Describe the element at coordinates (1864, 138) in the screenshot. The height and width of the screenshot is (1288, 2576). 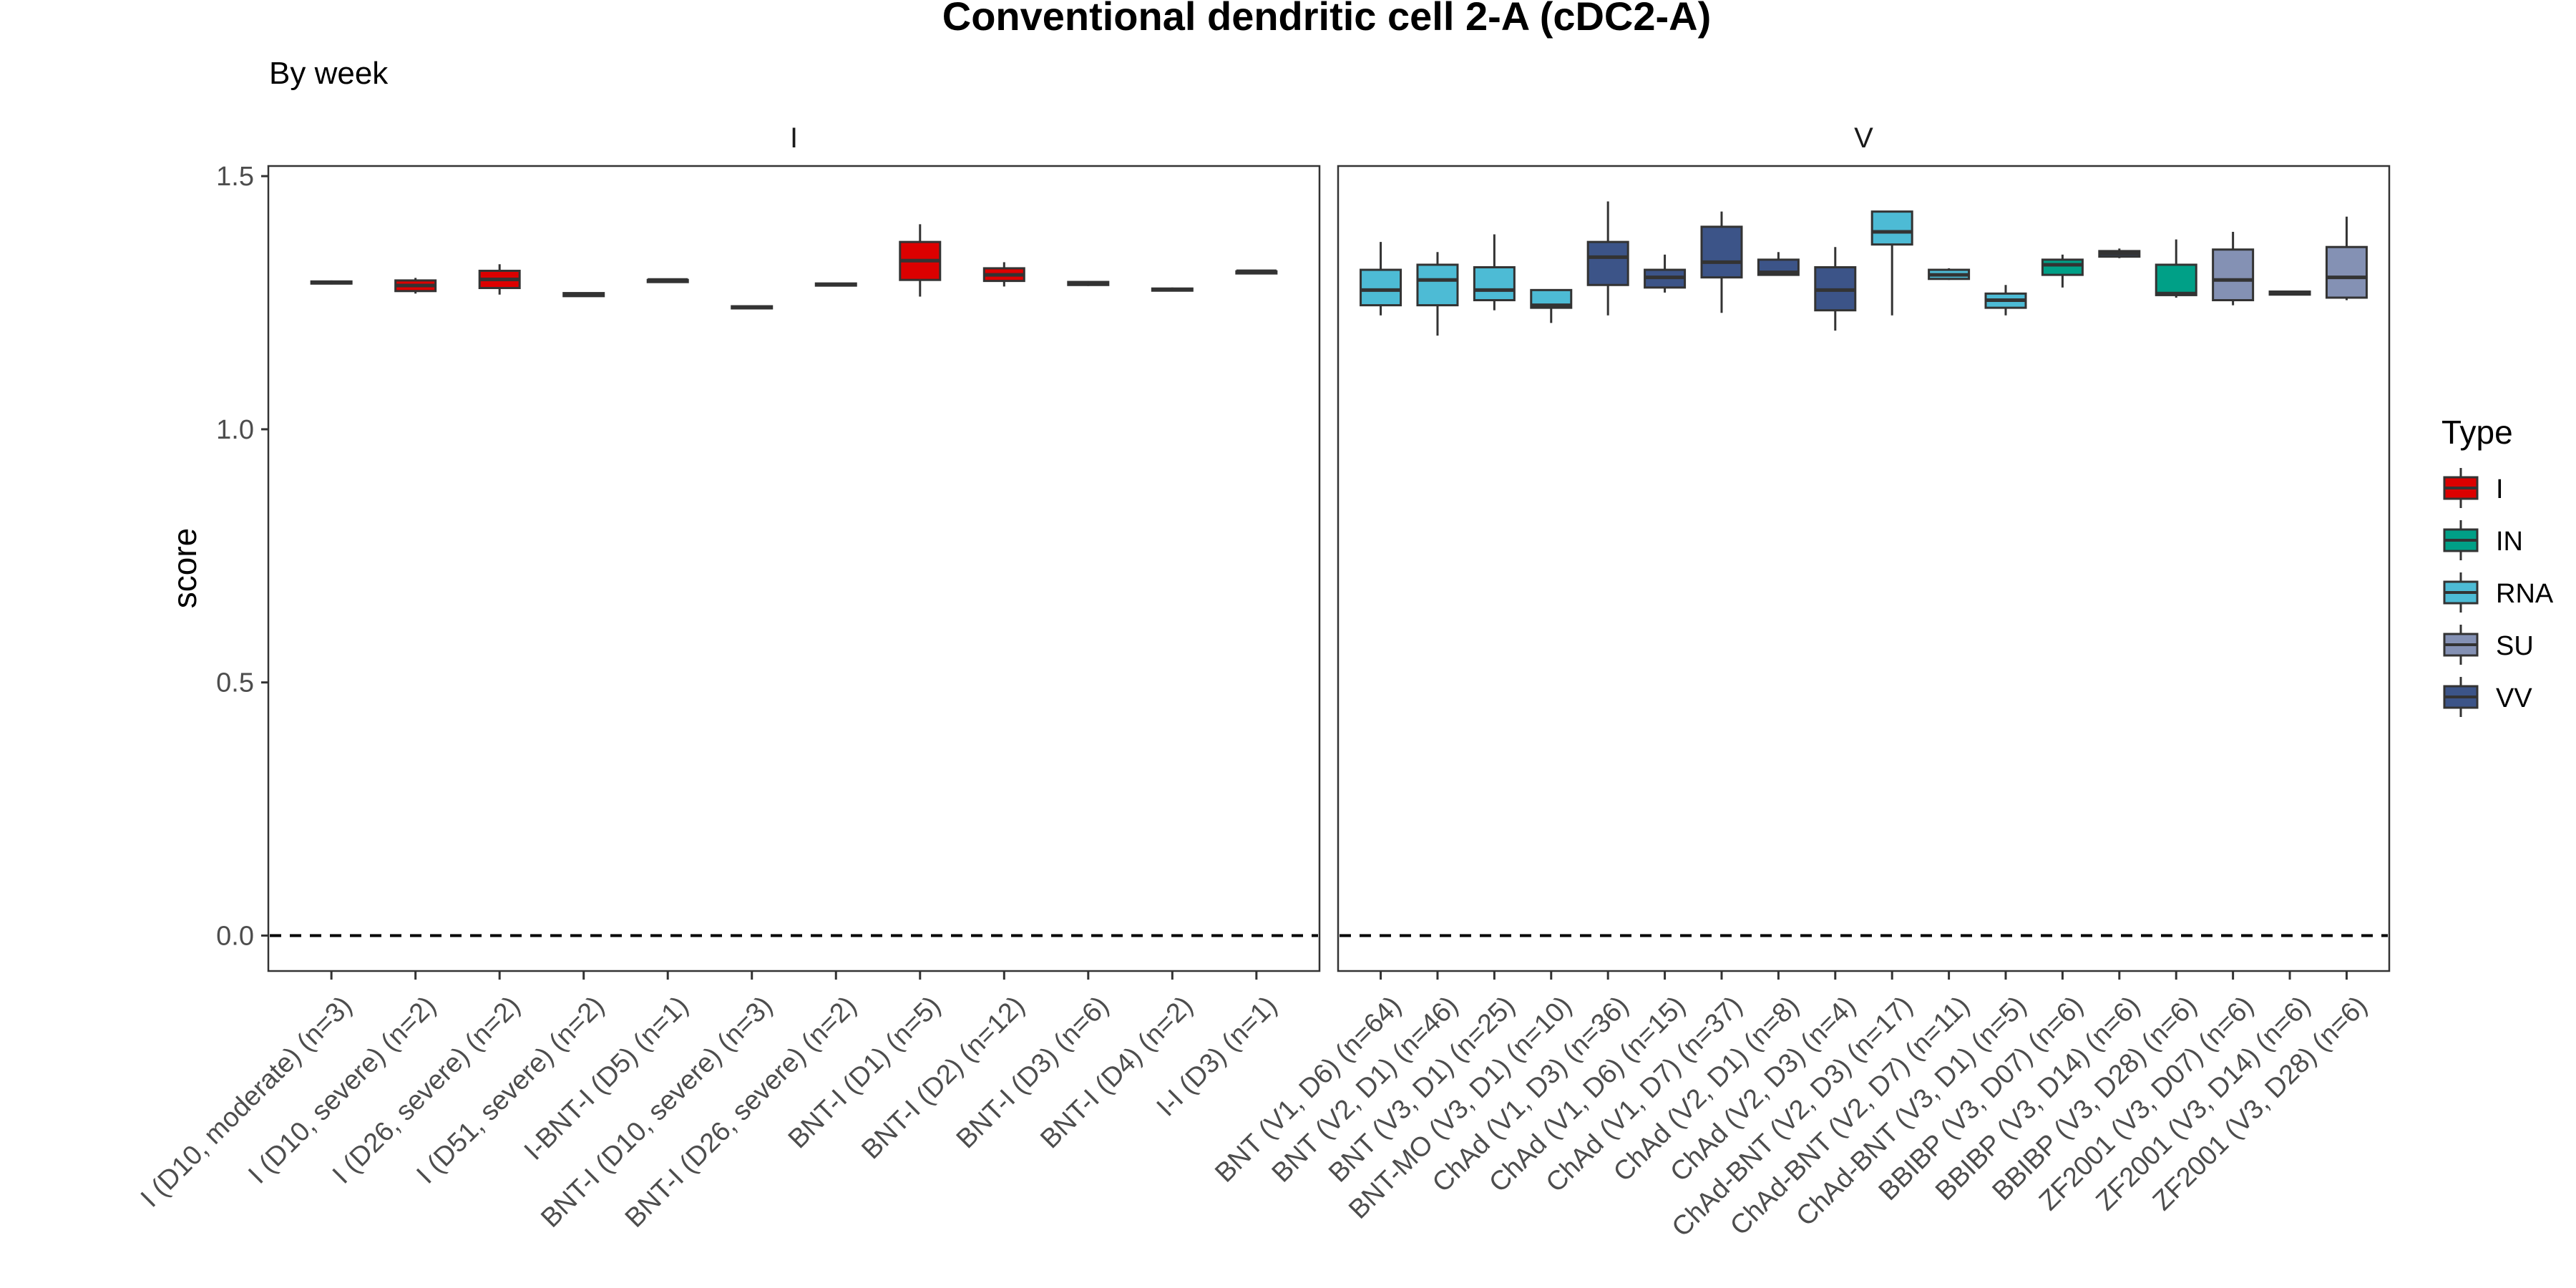
I see `facet-strip-label: V` at that location.